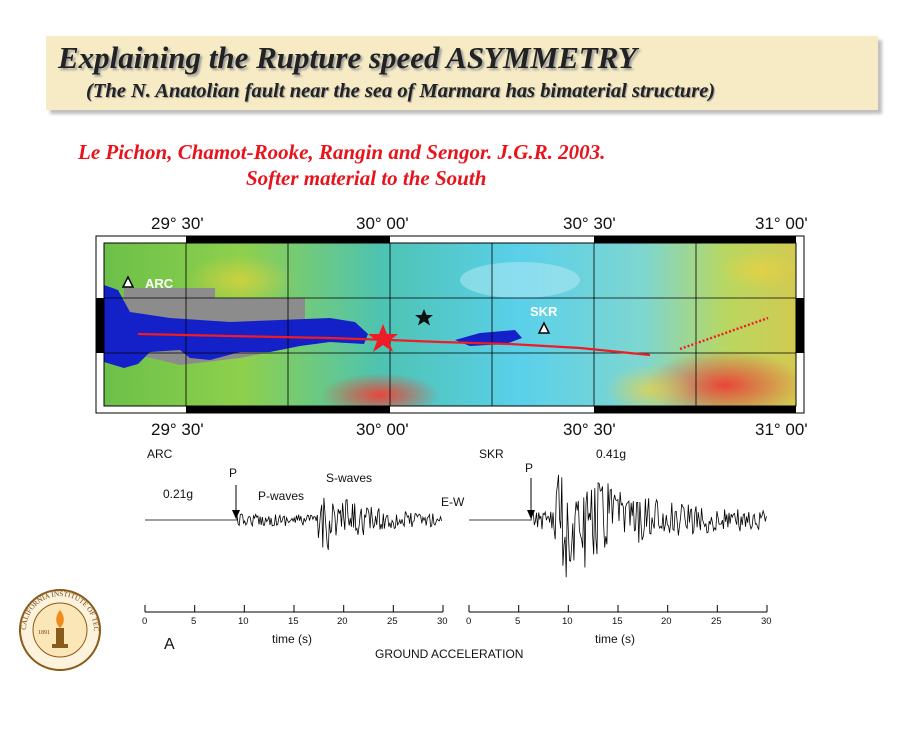  I want to click on tick-left-10: 10, so click(243, 621).